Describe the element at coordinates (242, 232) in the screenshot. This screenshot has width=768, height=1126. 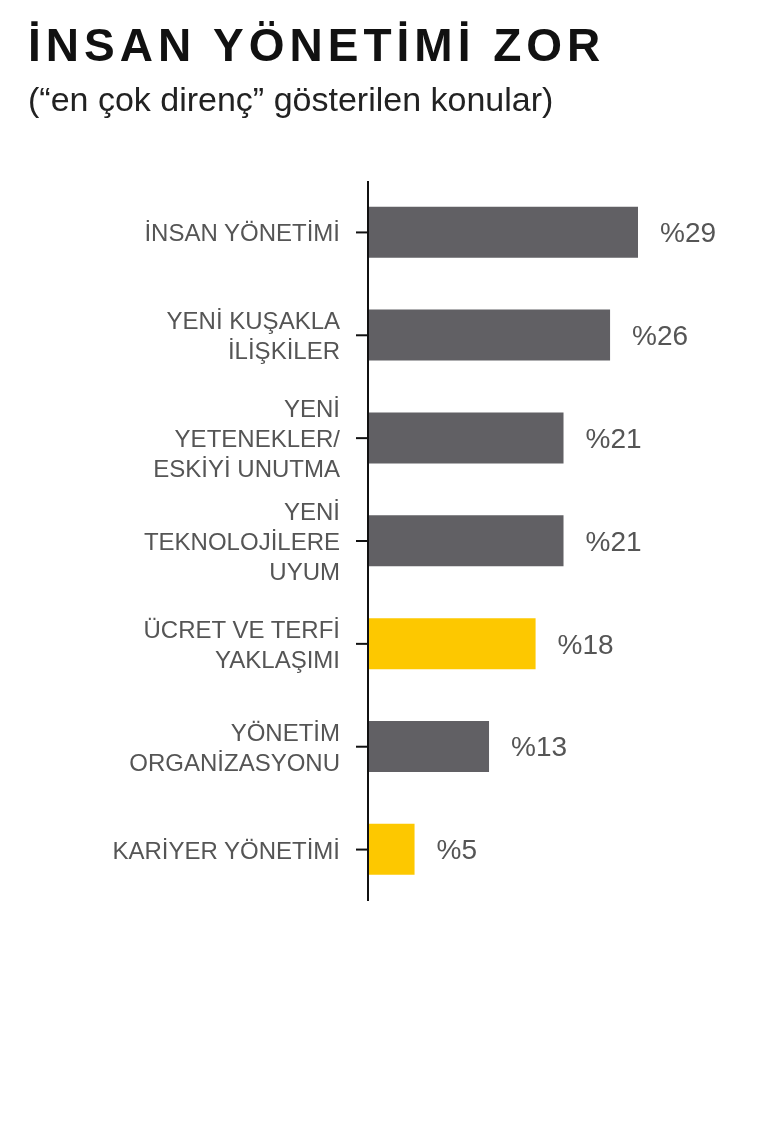
I see `y-tick-label: İNSAN YÖNETİMİ` at that location.